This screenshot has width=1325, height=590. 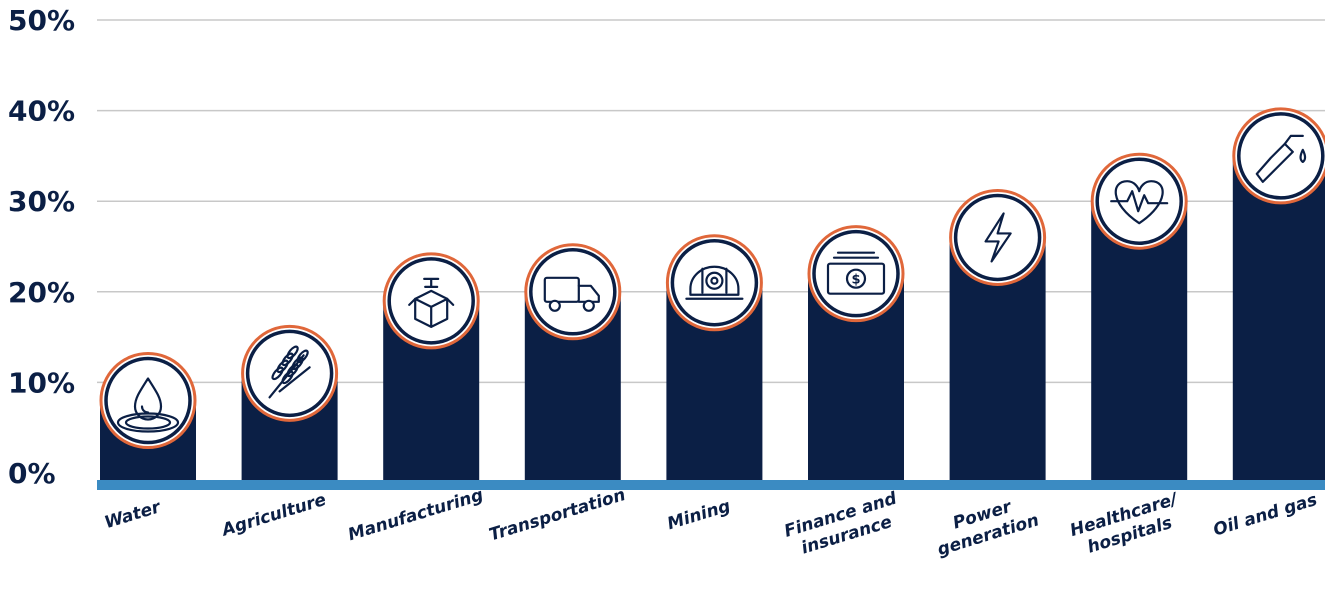 I want to click on water-drop-icon, so click(x=148, y=401).